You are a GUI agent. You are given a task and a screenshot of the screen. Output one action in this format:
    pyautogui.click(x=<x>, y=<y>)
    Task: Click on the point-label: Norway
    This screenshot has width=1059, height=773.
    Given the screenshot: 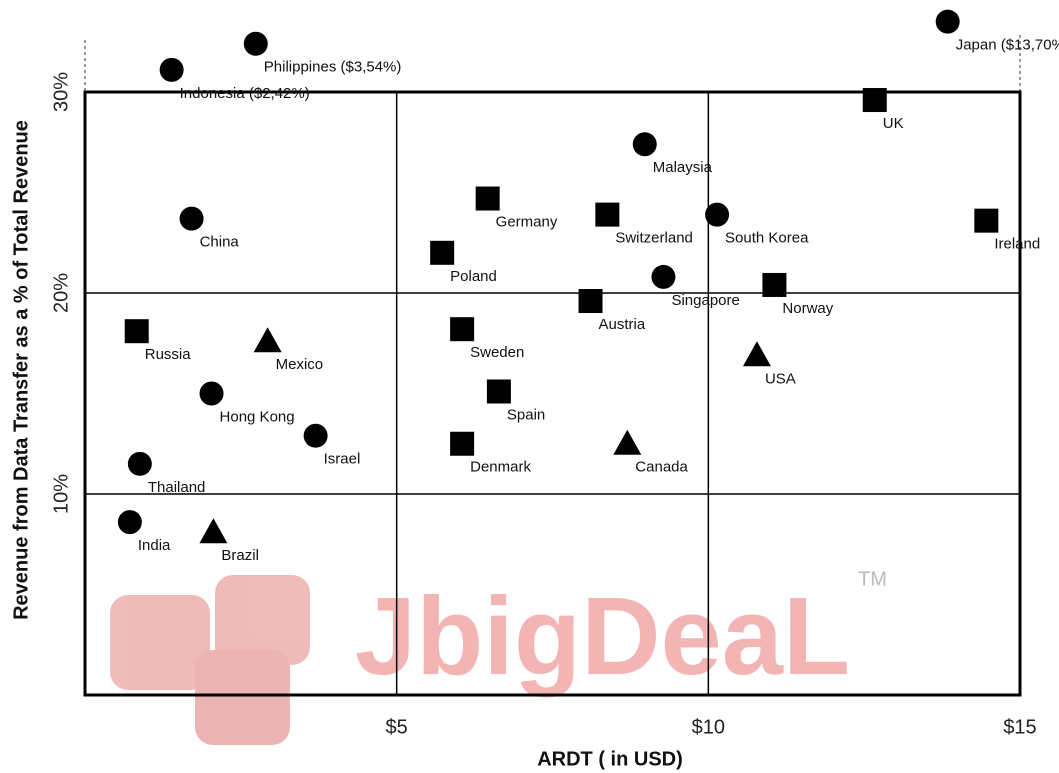 What is the action you would take?
    pyautogui.click(x=807, y=308)
    